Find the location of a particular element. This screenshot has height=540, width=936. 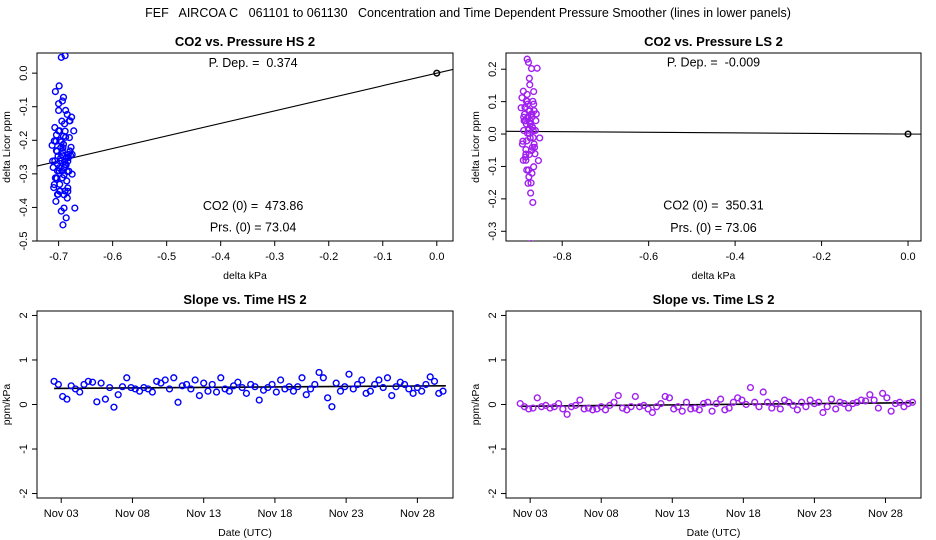

annotation: P. Dep. = -0.009 is located at coordinates (713, 63).